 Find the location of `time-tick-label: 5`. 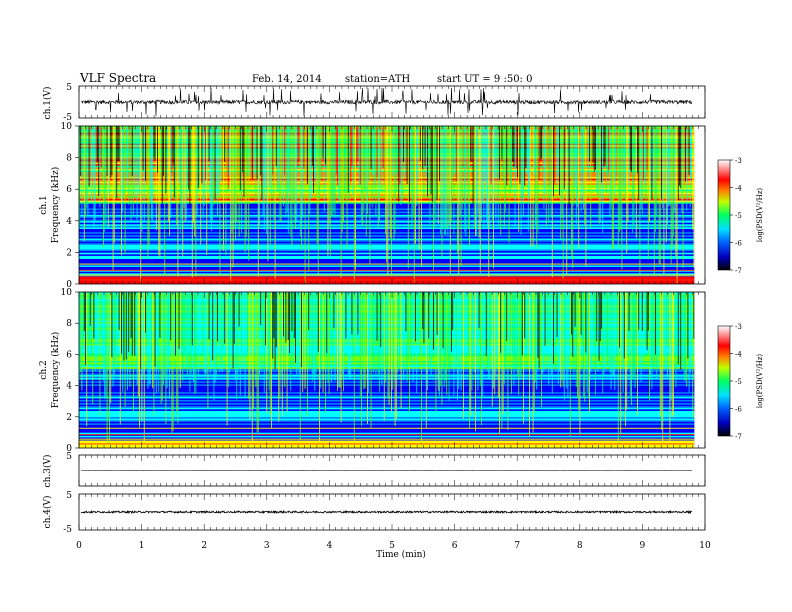

time-tick-label: 5 is located at coordinates (392, 546).